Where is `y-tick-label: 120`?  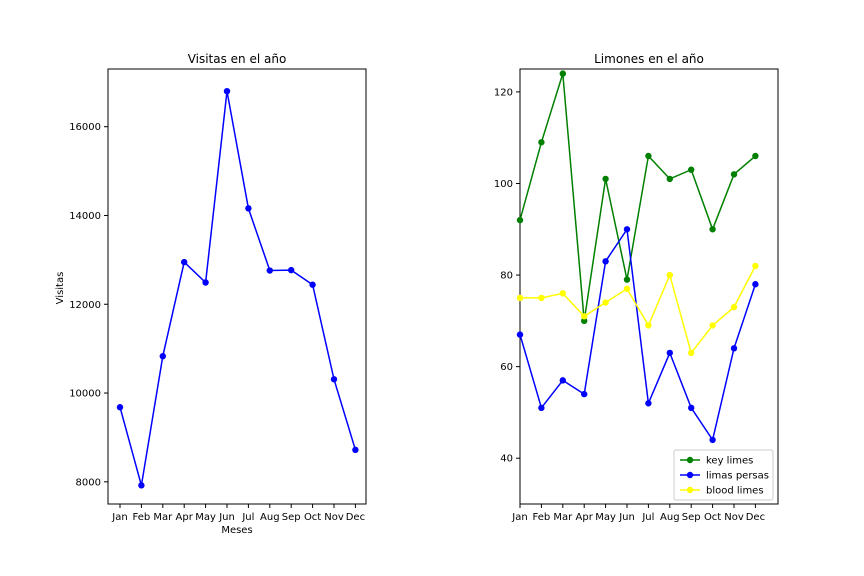 y-tick-label: 120 is located at coordinates (503, 92).